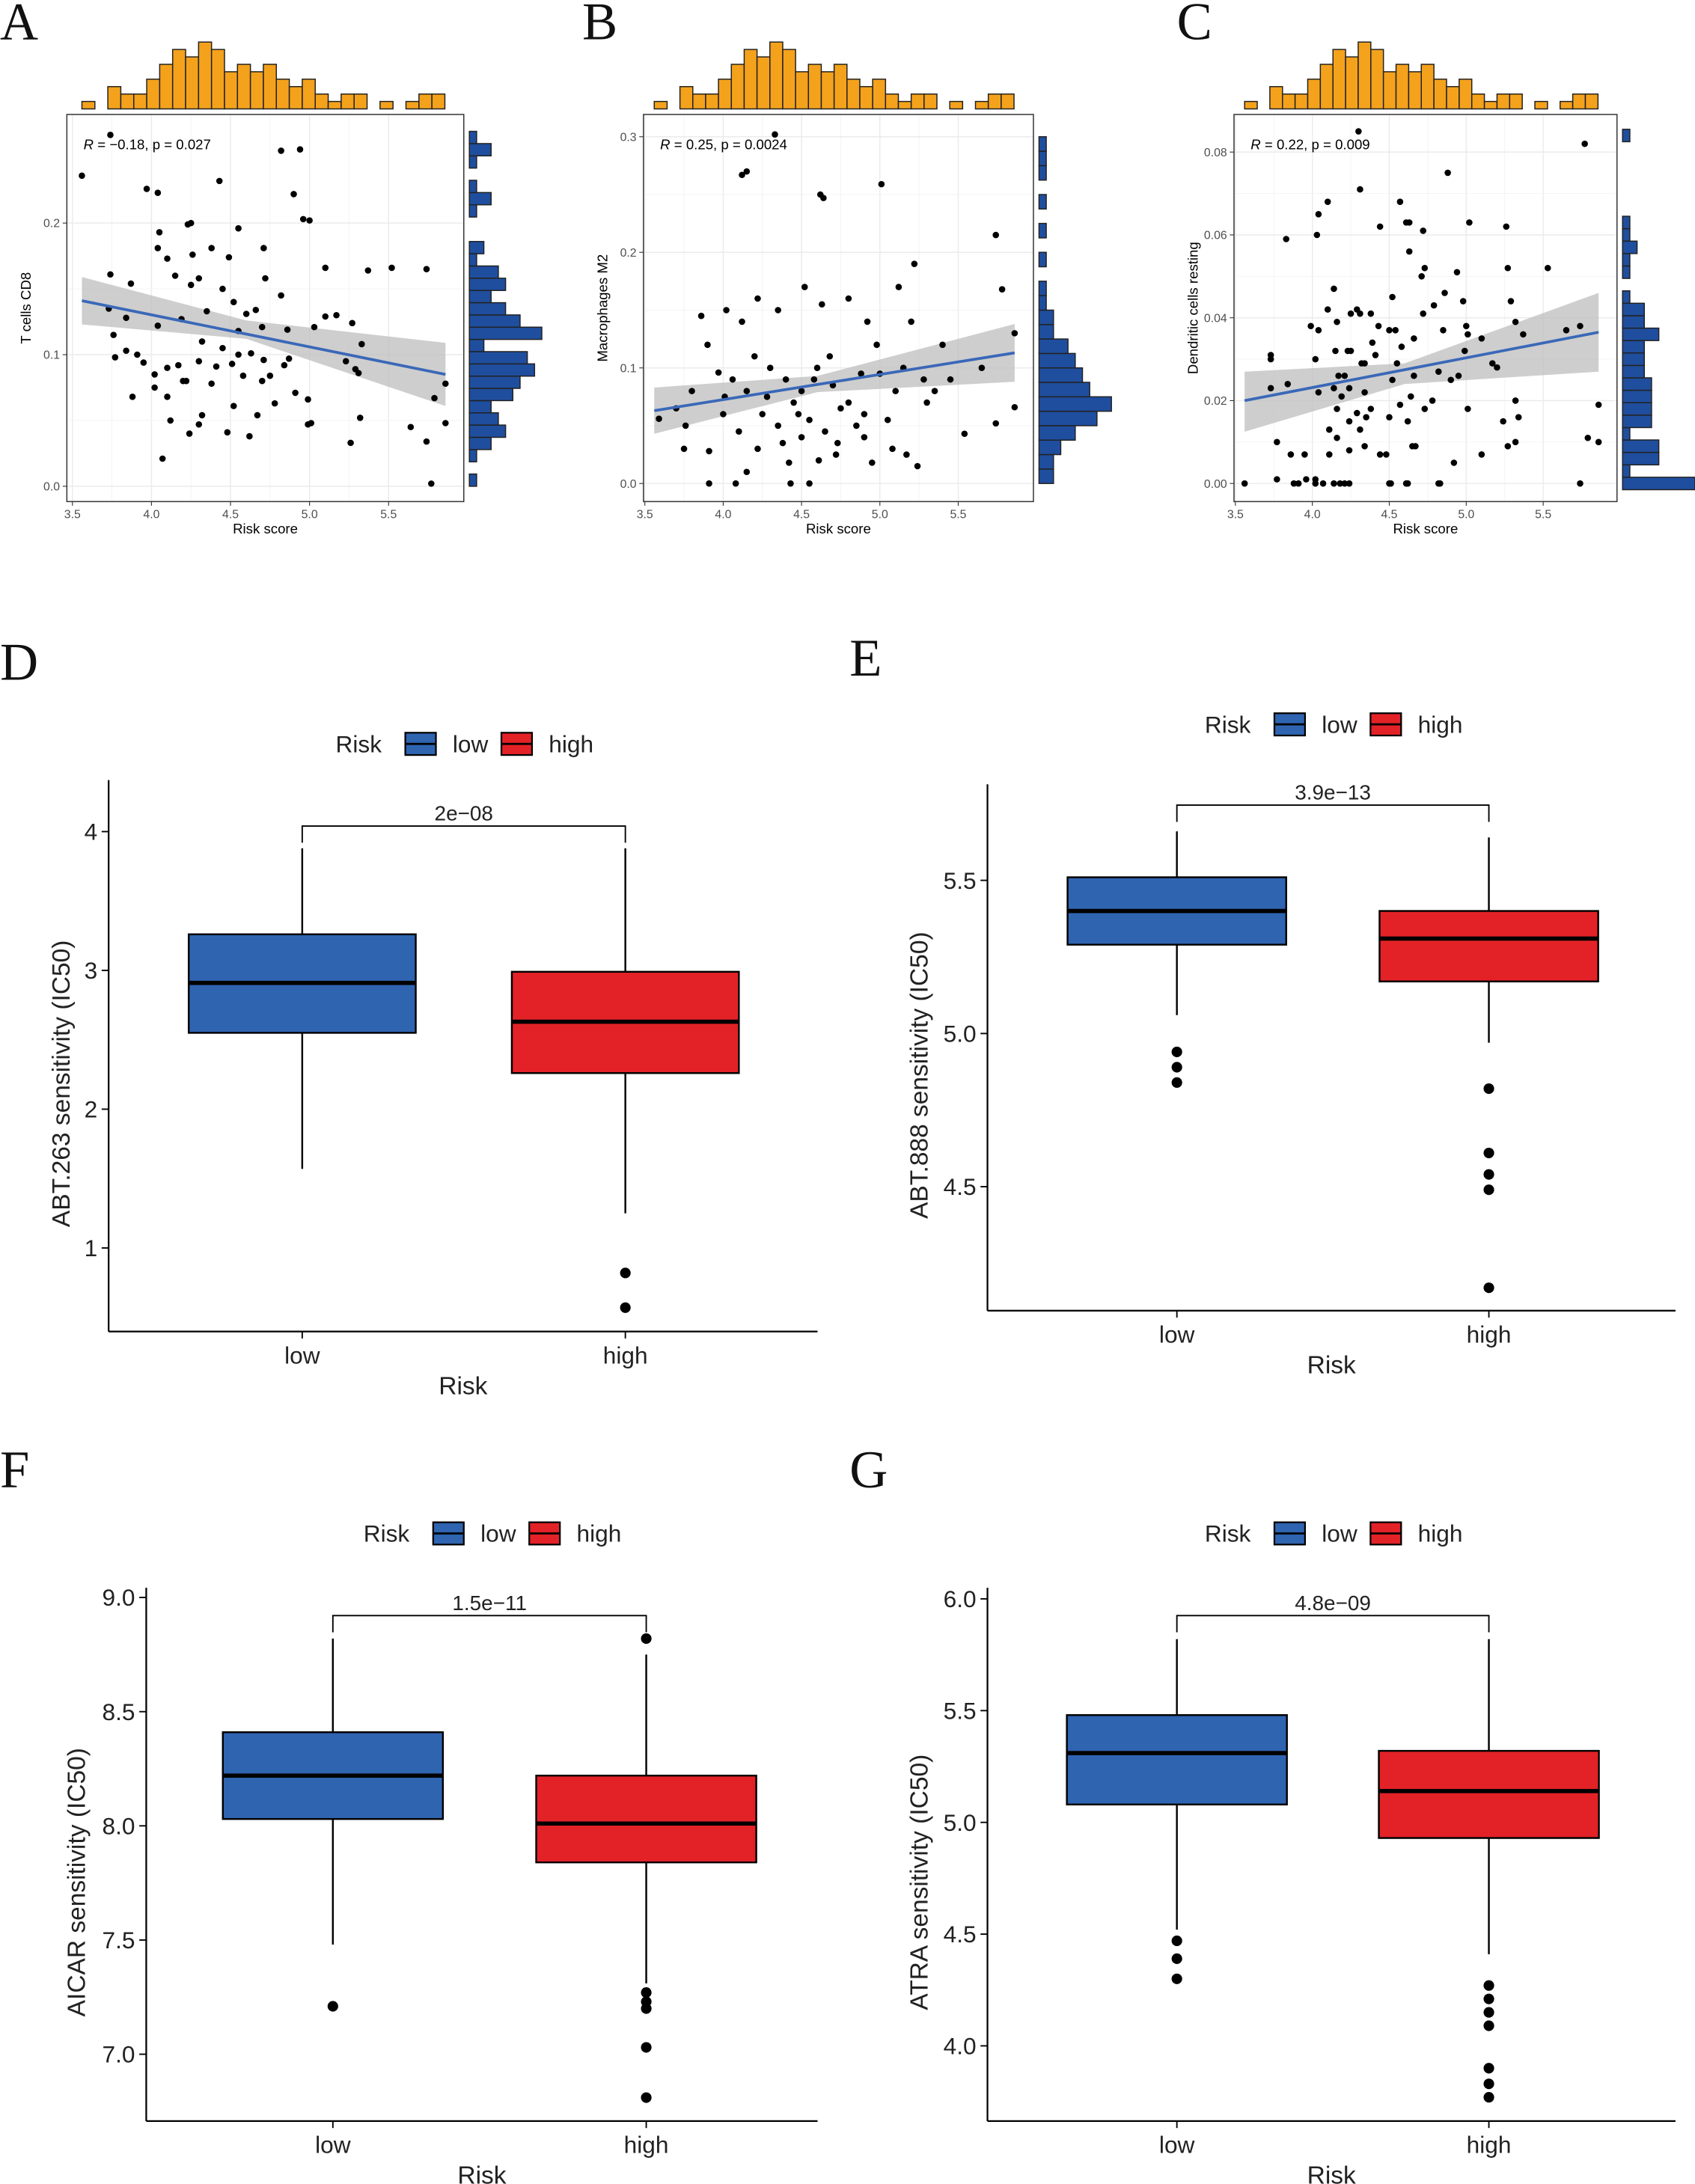  I want to click on y-tick-label: 0.08, so click(1216, 153).